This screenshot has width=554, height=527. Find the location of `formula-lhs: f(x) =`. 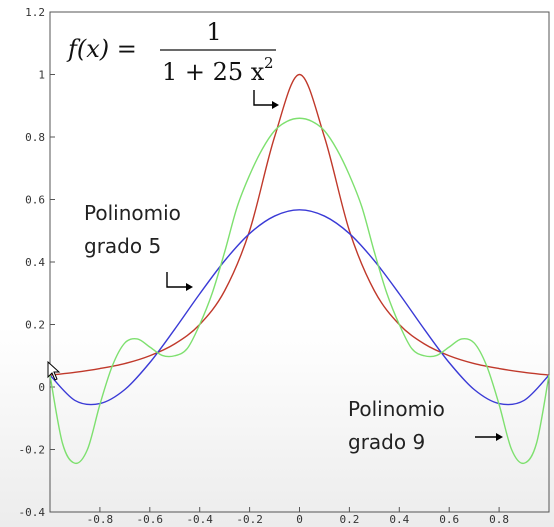

formula-lhs: f(x) = is located at coordinates (101, 49).